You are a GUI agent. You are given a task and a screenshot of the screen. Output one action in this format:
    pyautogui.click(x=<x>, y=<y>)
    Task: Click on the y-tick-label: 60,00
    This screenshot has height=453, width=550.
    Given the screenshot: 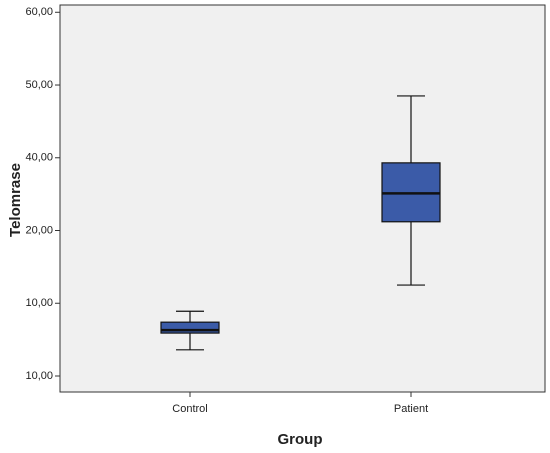 What is the action you would take?
    pyautogui.click(x=39, y=12)
    